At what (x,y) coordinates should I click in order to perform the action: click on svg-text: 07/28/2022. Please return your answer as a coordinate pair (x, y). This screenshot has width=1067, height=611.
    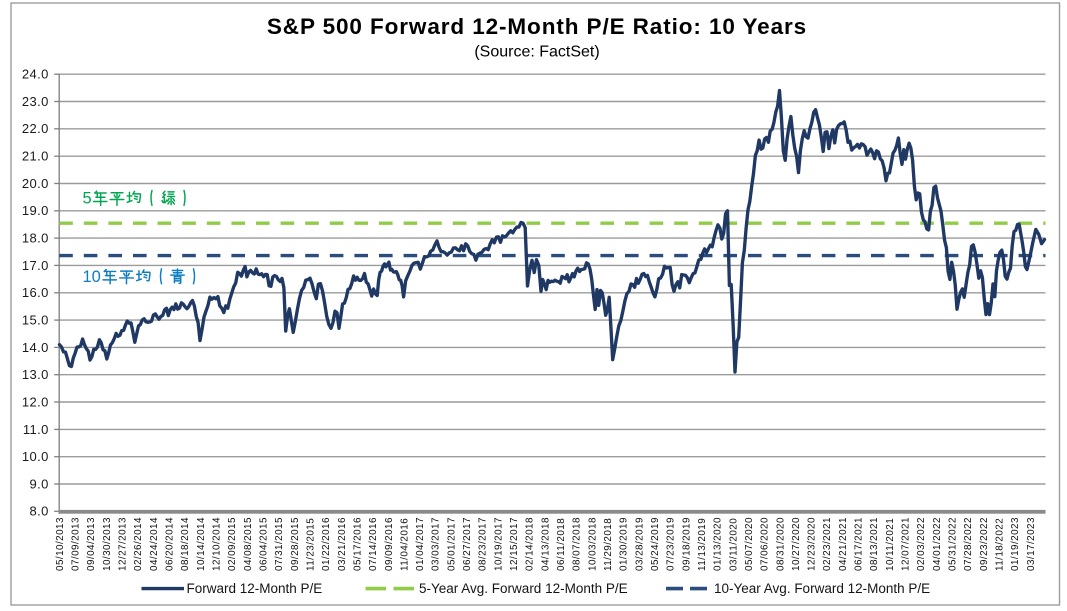
    Looking at the image, I should click on (968, 544).